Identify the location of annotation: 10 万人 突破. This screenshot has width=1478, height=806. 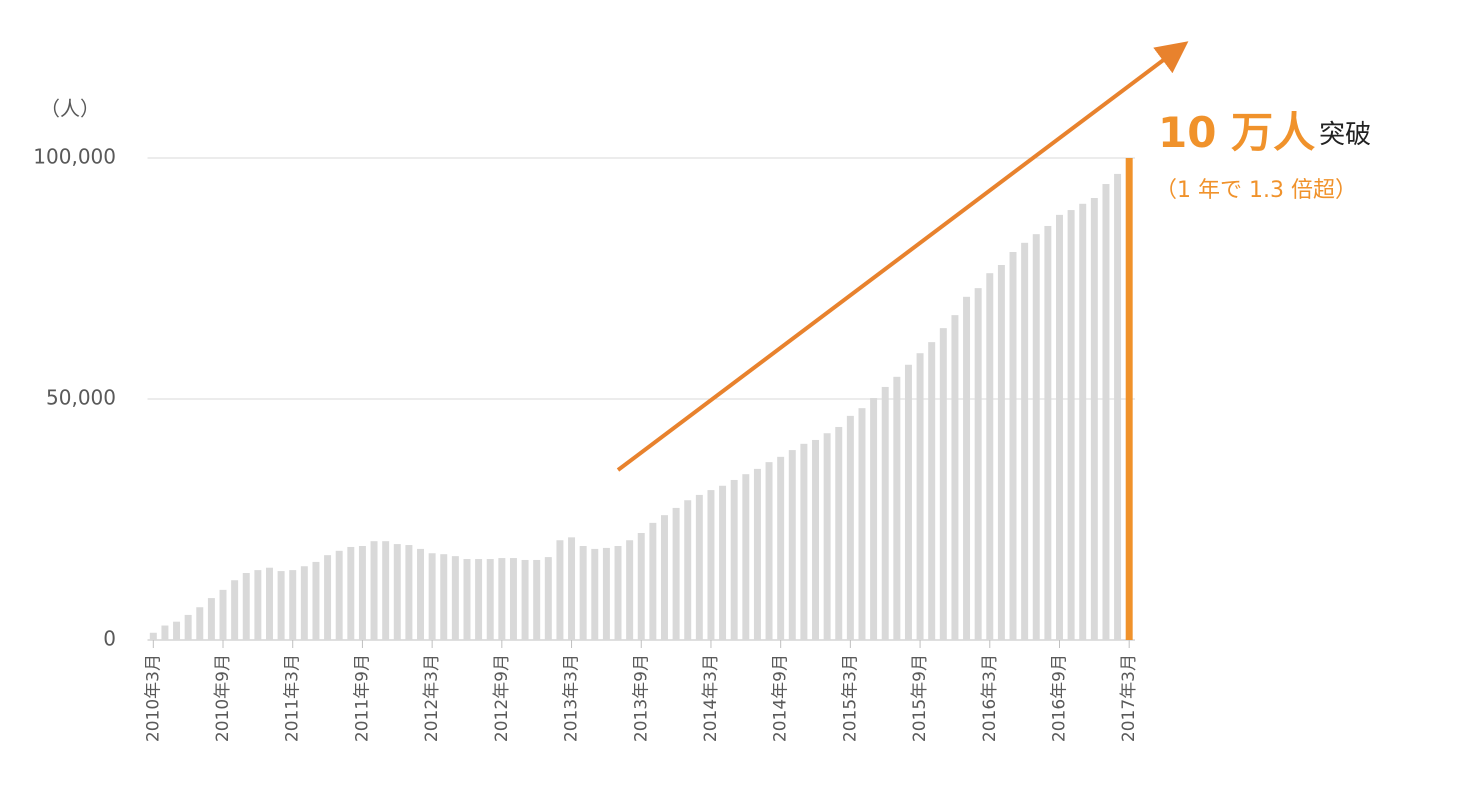
(1264, 132).